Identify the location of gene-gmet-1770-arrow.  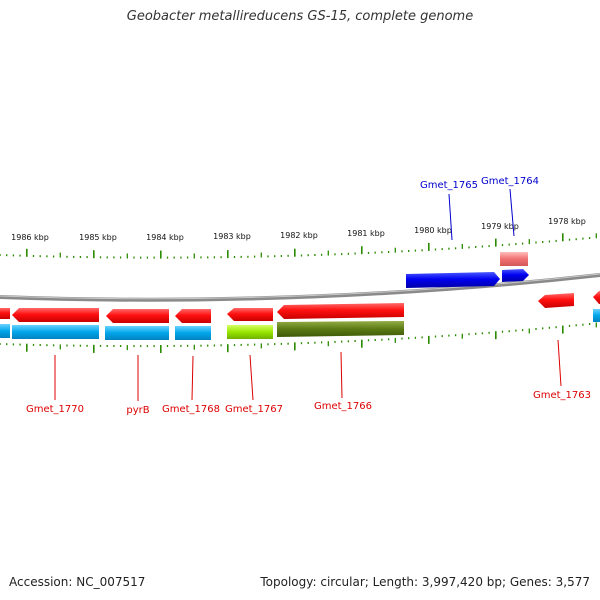
(55, 315).